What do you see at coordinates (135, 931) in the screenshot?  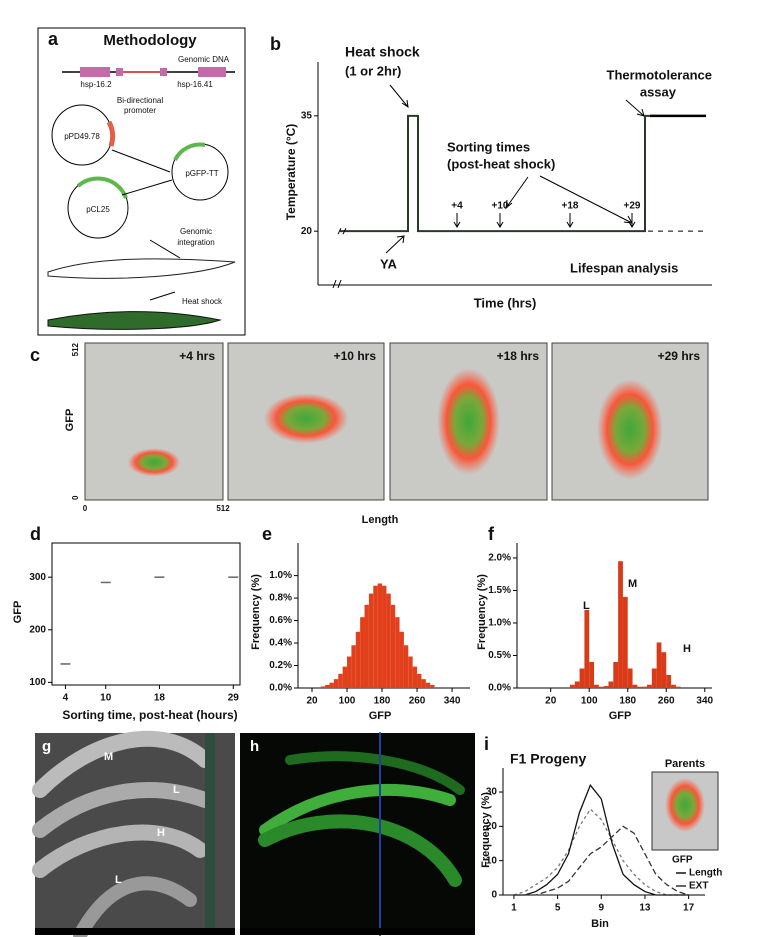 I see `scale-bar` at bounding box center [135, 931].